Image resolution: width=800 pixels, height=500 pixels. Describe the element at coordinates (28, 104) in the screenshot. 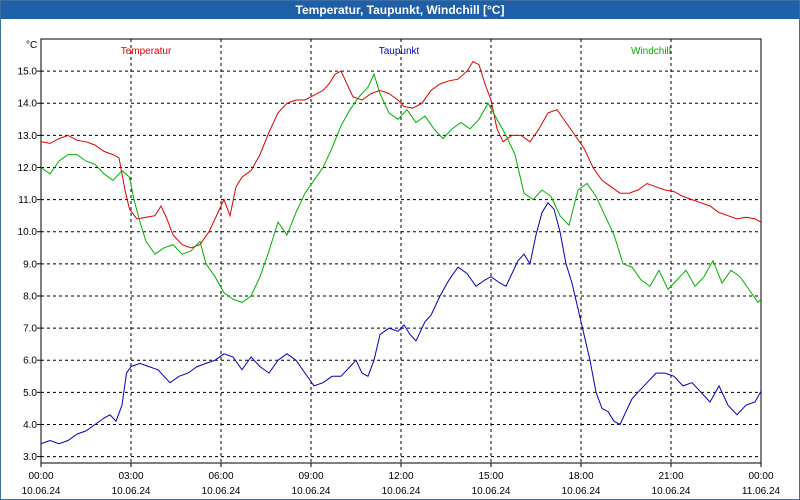

I see `y-tick-label: 14.0` at that location.